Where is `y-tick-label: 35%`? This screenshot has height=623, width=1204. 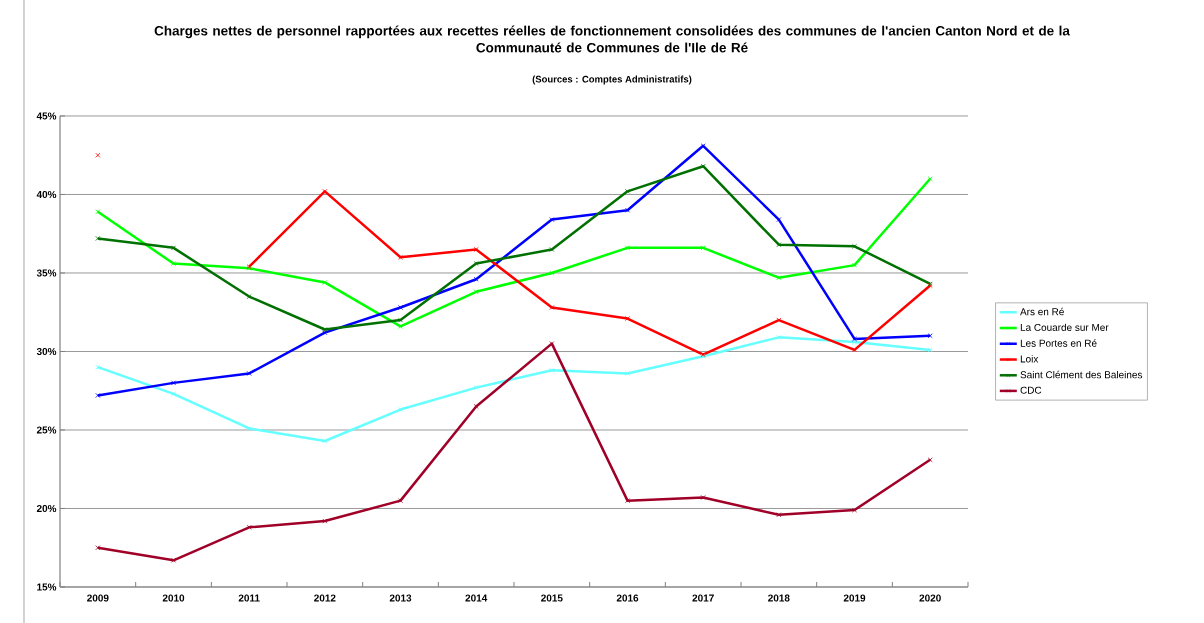 y-tick-label: 35% is located at coordinates (46, 273).